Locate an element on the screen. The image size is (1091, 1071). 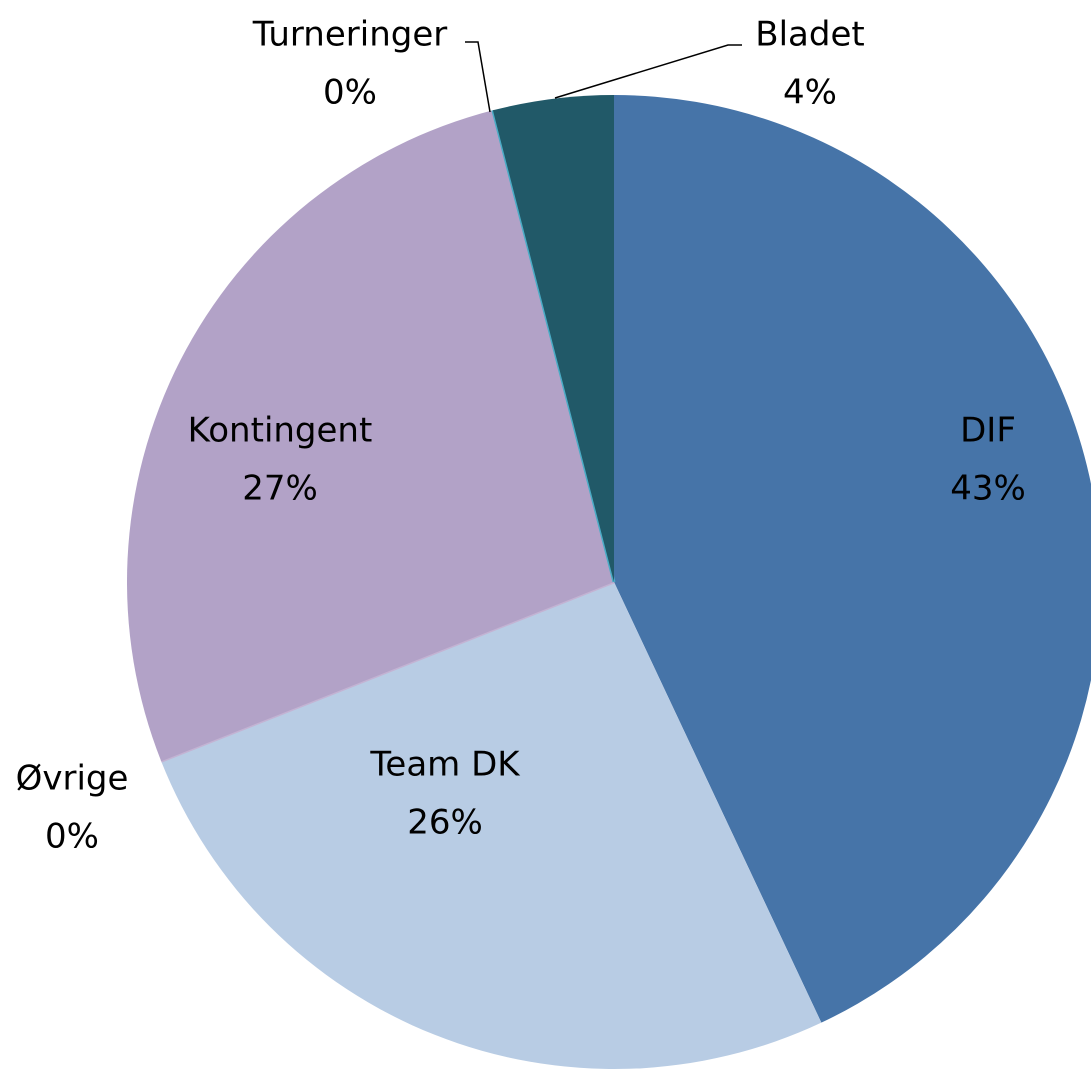
slice-value: 27% is located at coordinates (280, 489).